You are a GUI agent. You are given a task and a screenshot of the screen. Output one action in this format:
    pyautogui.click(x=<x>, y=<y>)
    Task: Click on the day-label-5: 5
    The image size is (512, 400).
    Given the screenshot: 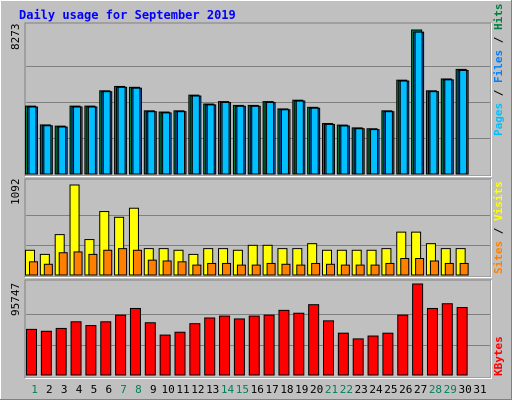 What is the action you would take?
    pyautogui.click(x=94, y=389)
    